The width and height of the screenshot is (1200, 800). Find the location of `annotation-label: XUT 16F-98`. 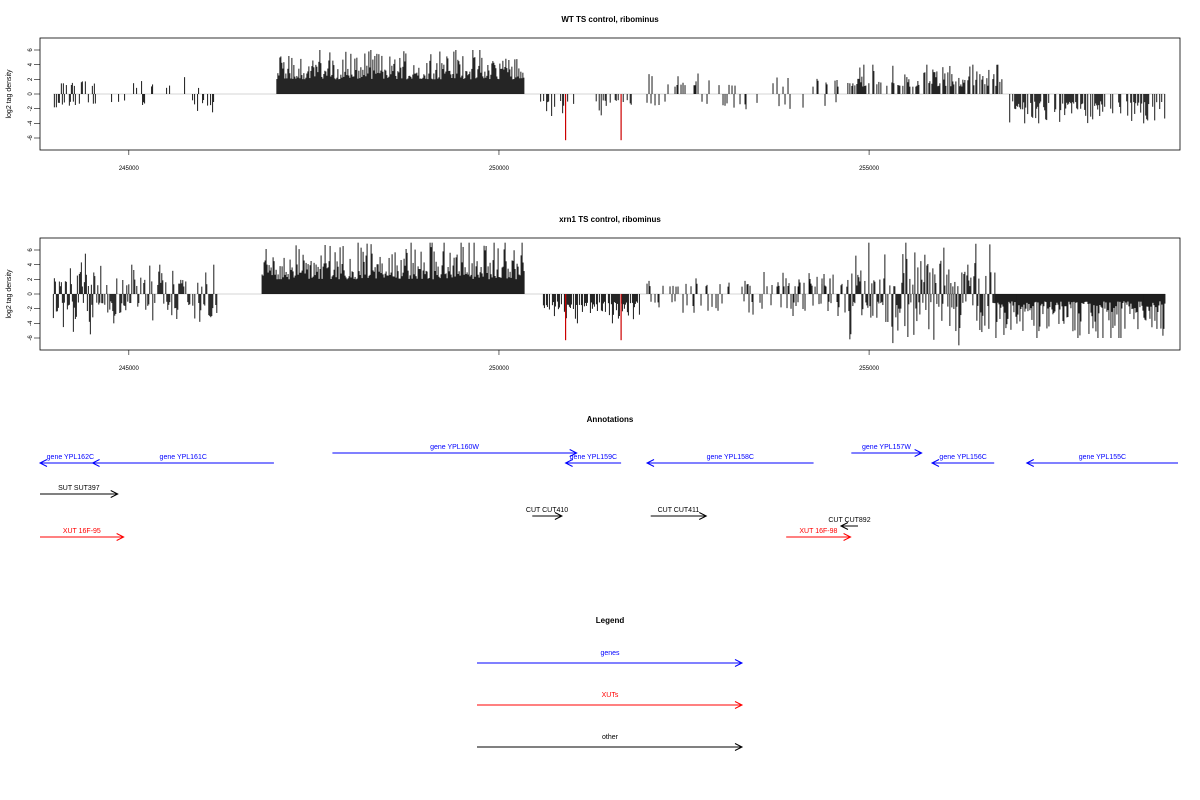

annotation-label: XUT 16F-98 is located at coordinates (818, 531).